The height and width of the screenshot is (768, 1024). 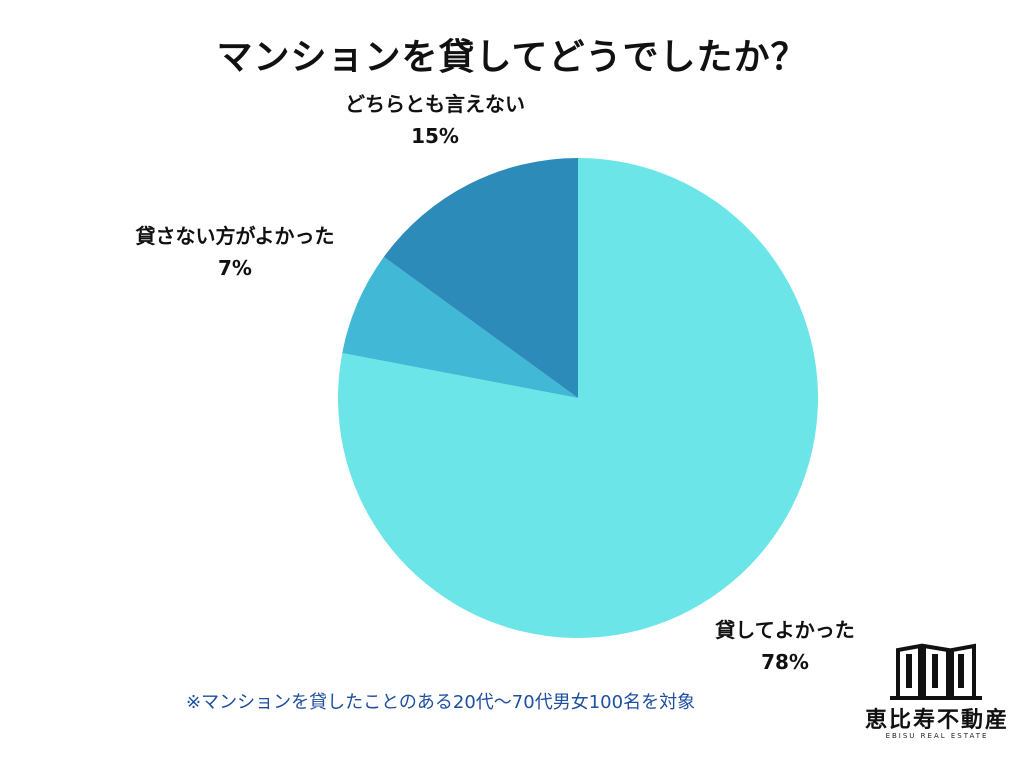 I want to click on logo-name: 恵比寿不動産, so click(x=936, y=720).